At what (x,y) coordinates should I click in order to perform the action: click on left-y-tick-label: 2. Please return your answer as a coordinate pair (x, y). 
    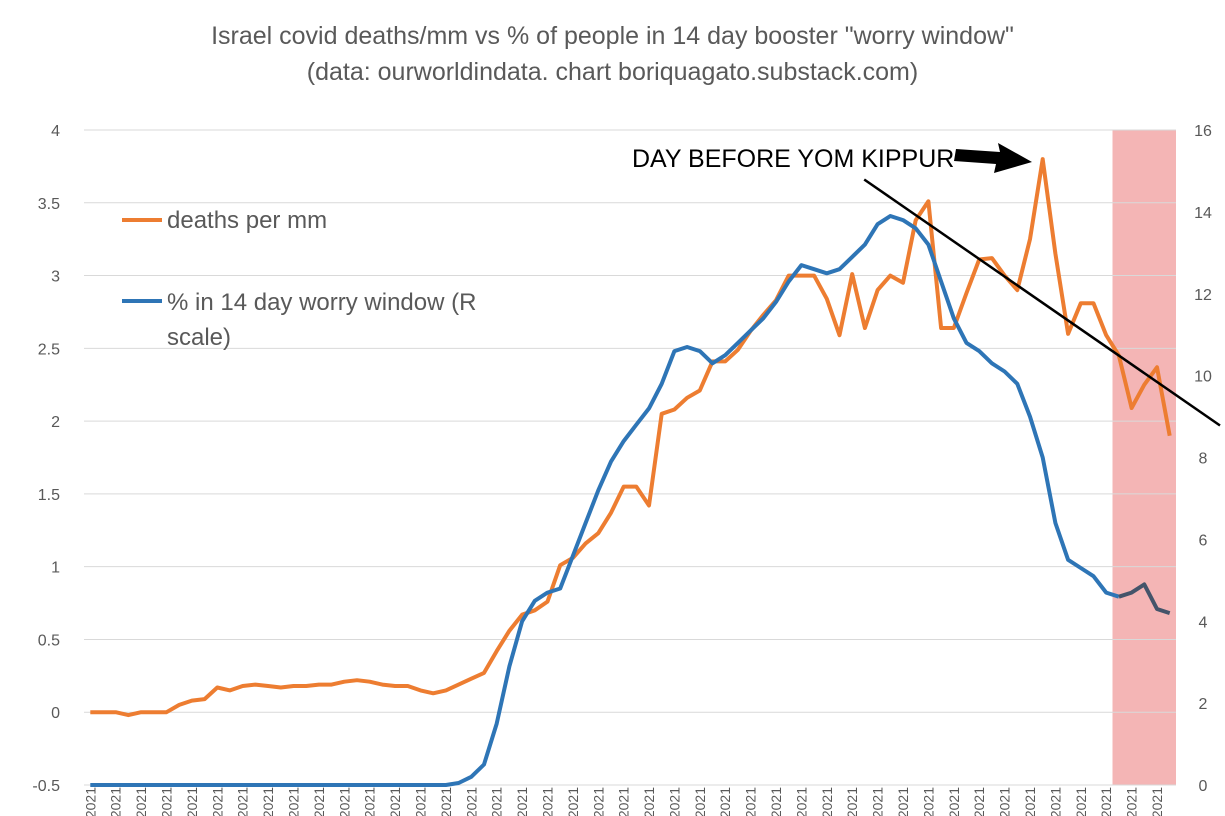
    Looking at the image, I should click on (55, 422).